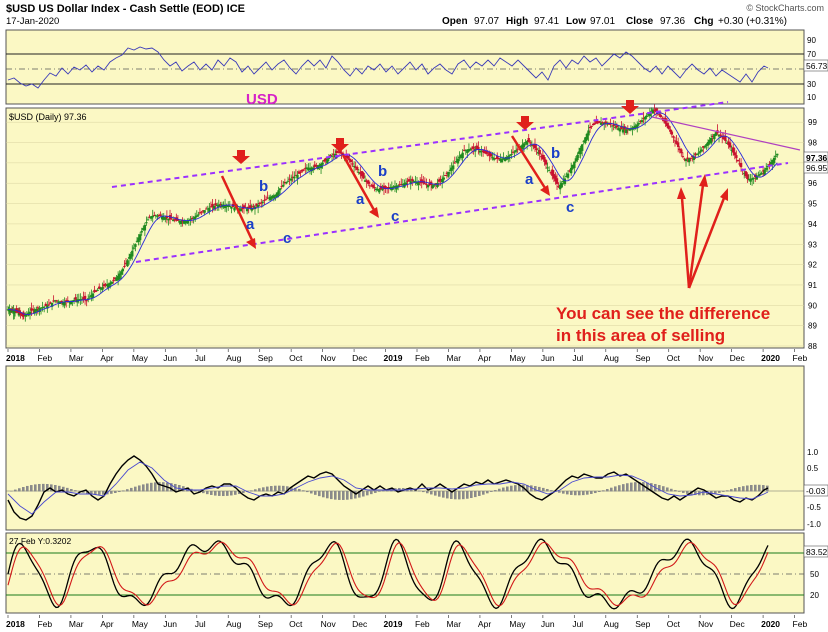 This screenshot has height=632, width=828. What do you see at coordinates (816, 491) in the screenshot?
I see `macd-value: -0.03` at bounding box center [816, 491].